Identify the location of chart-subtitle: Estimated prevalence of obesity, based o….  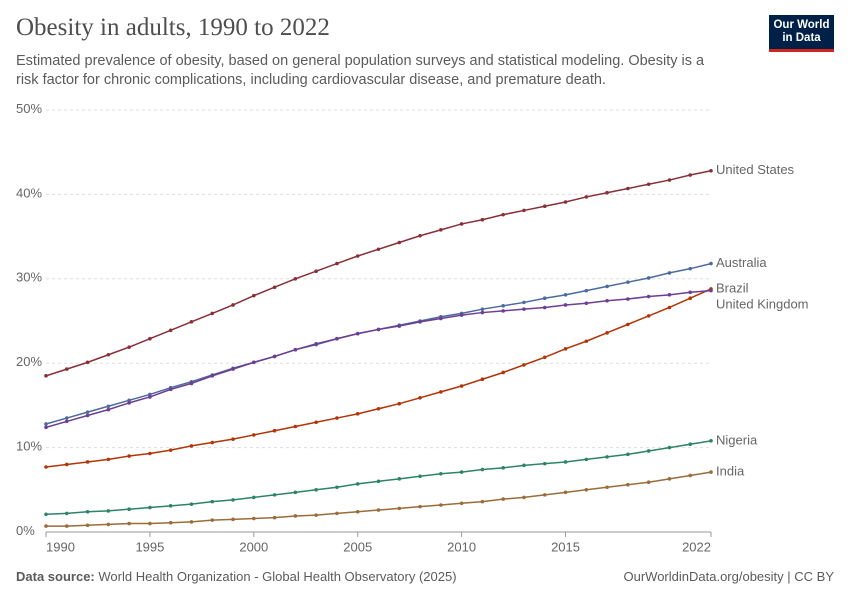
(360, 70).